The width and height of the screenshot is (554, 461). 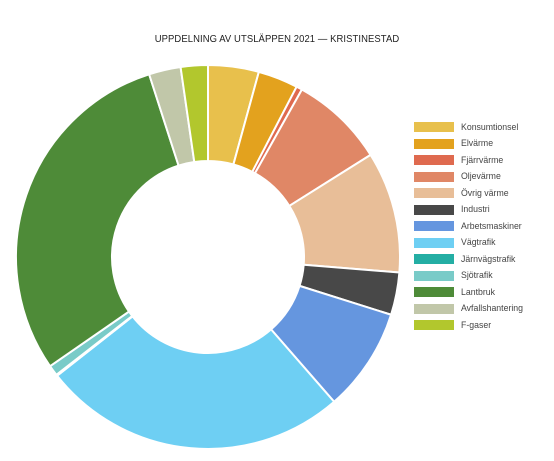 I want to click on legend-label: Sjötrafik, so click(x=477, y=276).